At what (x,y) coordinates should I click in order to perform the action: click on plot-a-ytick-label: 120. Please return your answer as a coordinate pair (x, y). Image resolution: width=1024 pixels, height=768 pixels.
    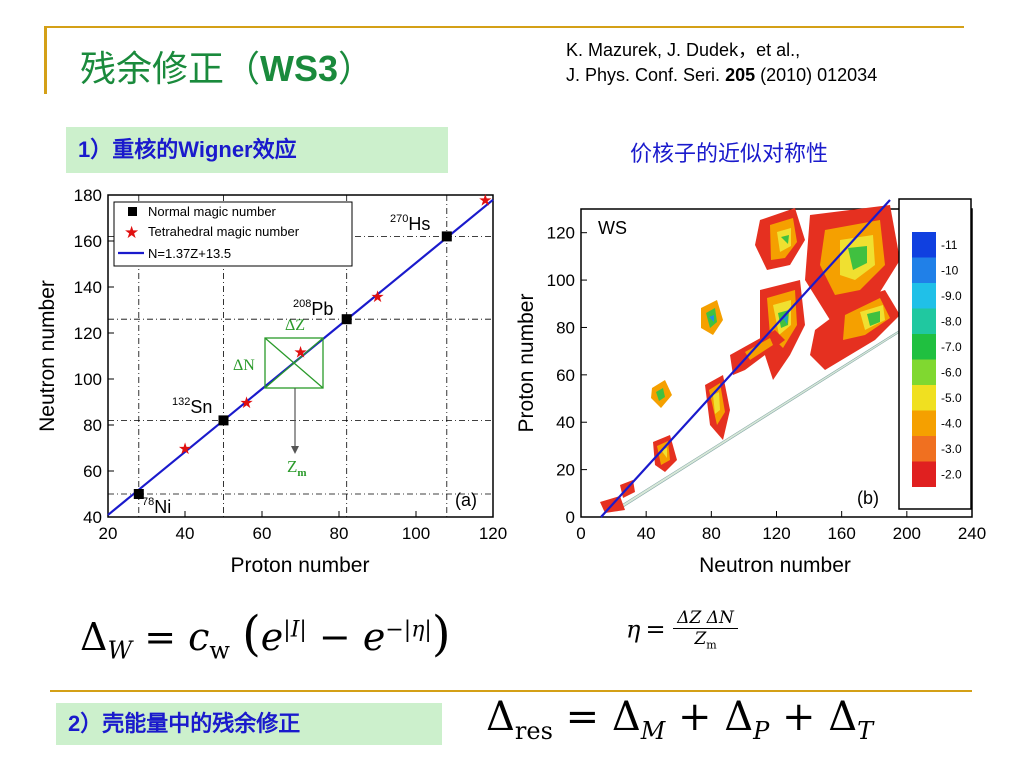
    Looking at the image, I should click on (88, 333).